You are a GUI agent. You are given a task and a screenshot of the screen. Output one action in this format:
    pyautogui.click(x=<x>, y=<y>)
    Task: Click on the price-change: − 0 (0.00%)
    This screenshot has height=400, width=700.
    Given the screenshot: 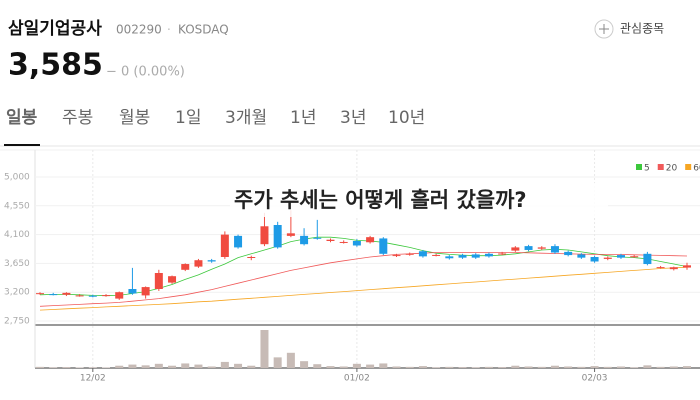 What is the action you would take?
    pyautogui.click(x=145, y=72)
    